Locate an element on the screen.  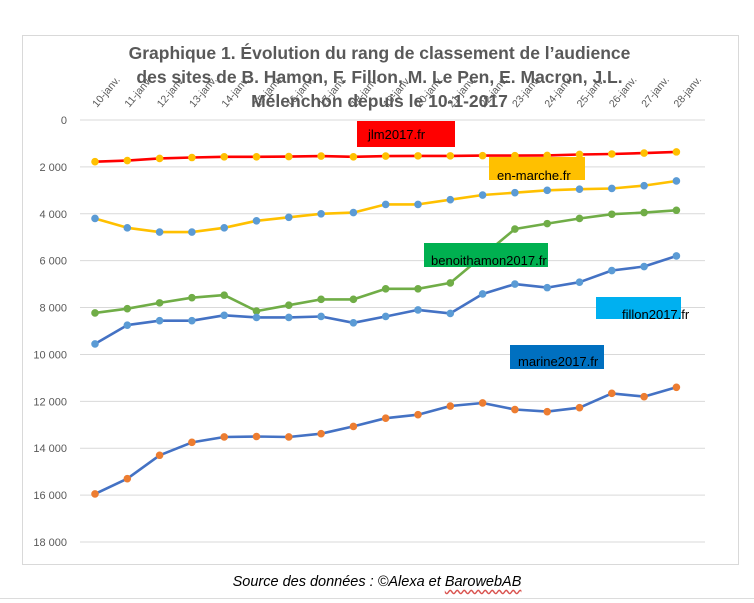
y-tick-label: 10 000 is located at coordinates (50, 355).